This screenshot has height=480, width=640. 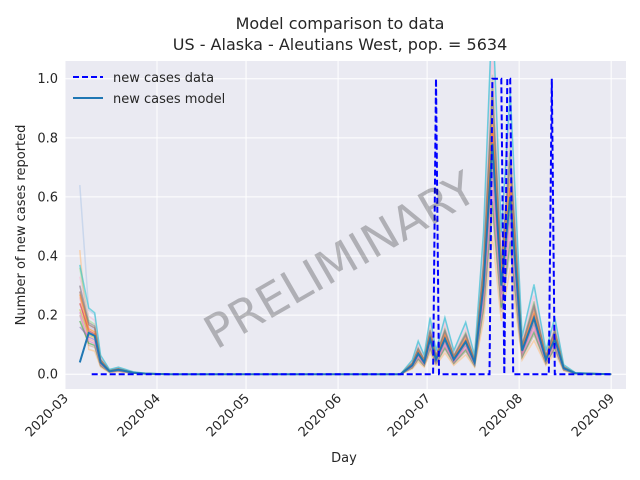 What do you see at coordinates (593, 415) in the screenshot?
I see `x-tick-label: 2020-09` at bounding box center [593, 415].